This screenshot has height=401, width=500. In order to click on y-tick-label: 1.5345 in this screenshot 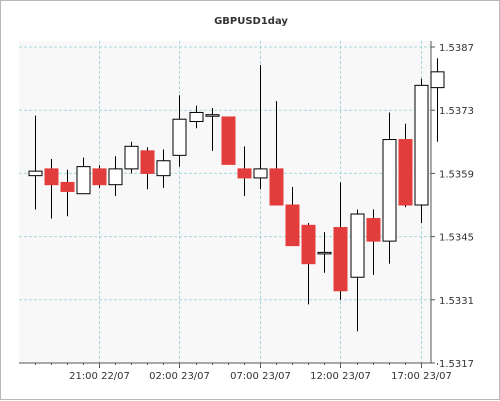, I will do `click(456, 238)`.